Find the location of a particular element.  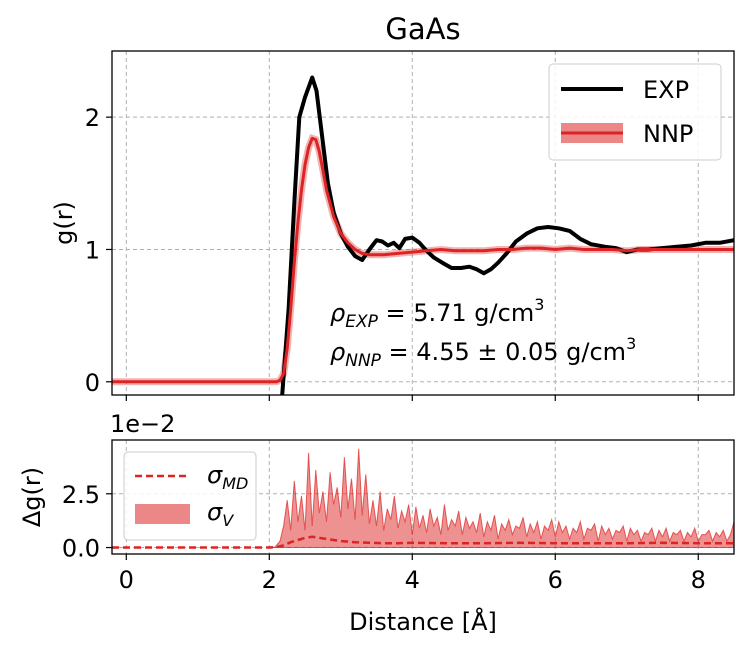

legend-sigma-v-swatch is located at coordinates (162, 514).